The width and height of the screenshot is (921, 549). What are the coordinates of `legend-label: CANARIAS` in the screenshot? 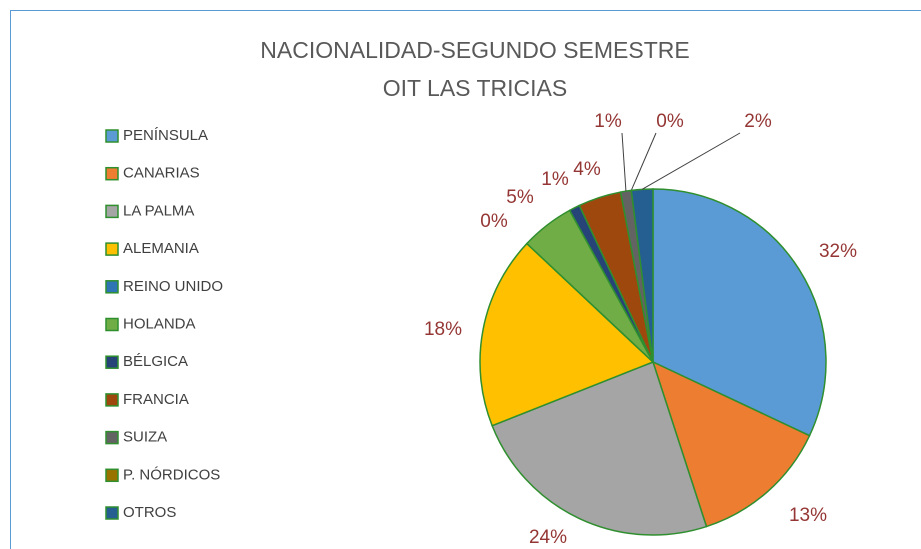 It's located at (161, 173).